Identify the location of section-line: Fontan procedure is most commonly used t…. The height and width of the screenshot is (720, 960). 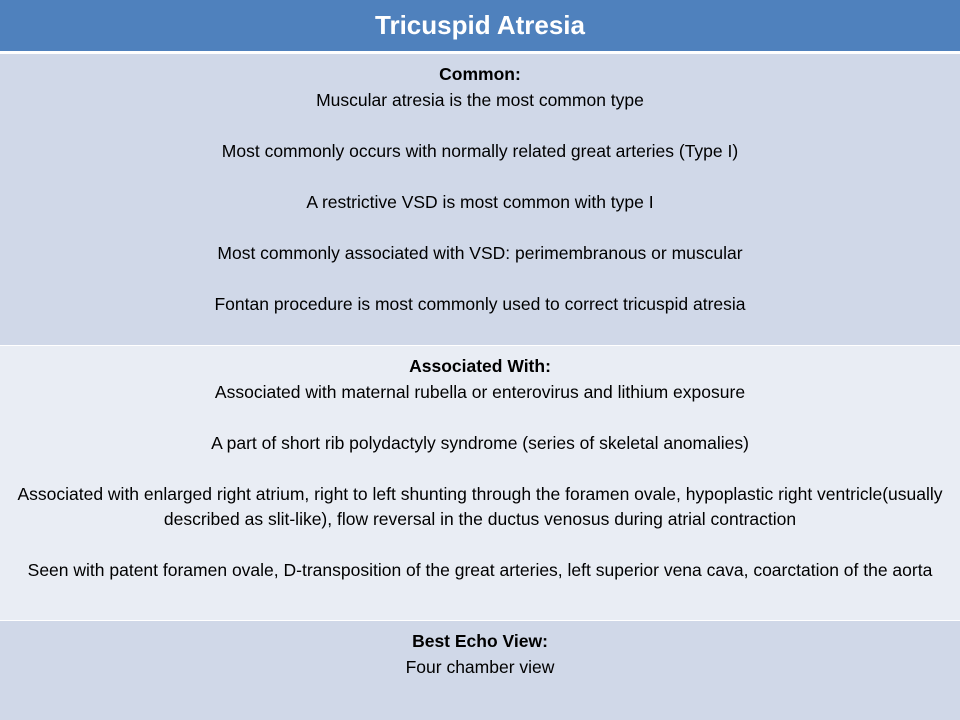
(480, 303).